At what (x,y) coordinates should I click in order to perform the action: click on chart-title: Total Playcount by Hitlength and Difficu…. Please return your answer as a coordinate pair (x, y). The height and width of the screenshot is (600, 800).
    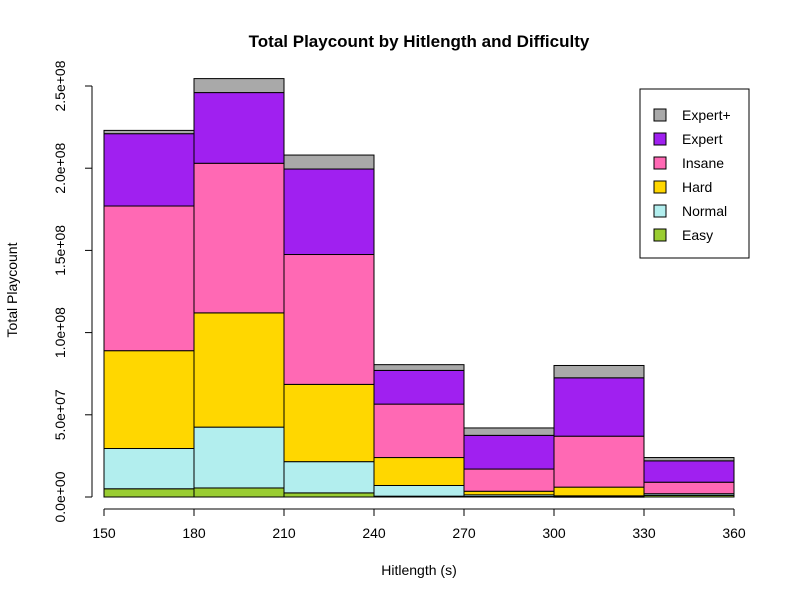
    Looking at the image, I should click on (419, 41).